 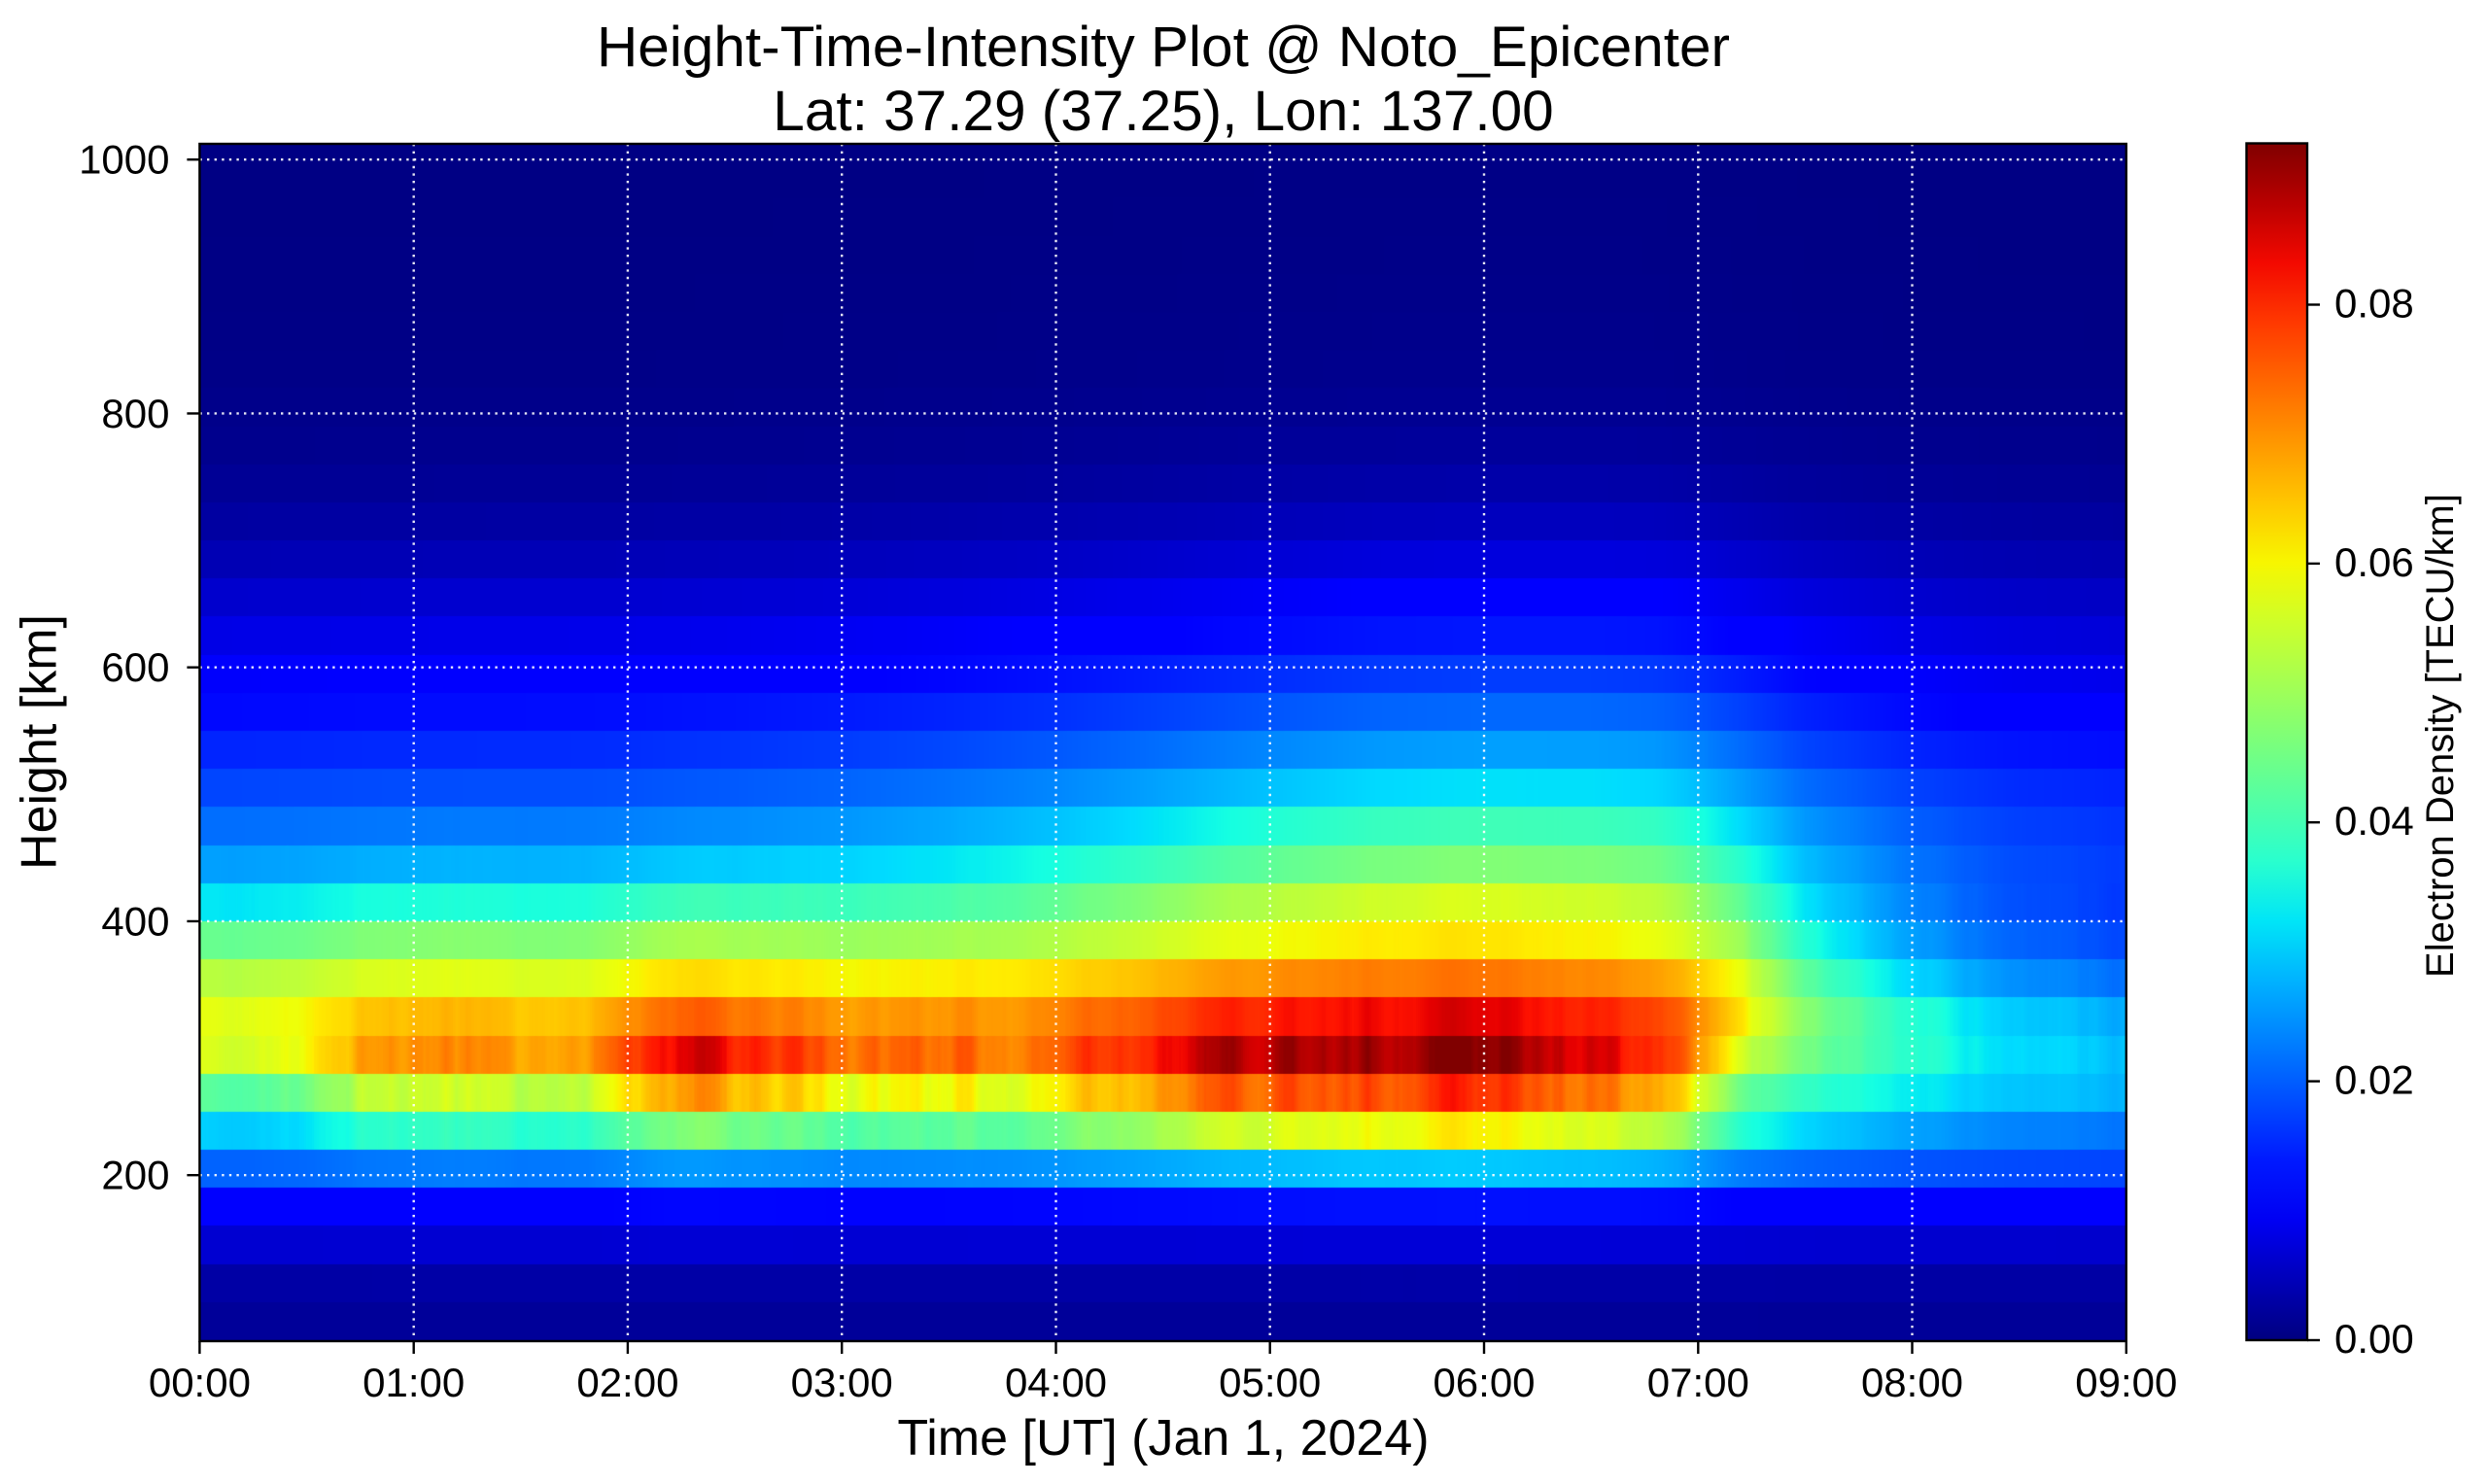 What do you see at coordinates (1163, 1438) in the screenshot?
I see `svg-text: Time [UT] (Jan 1, 2024)` at bounding box center [1163, 1438].